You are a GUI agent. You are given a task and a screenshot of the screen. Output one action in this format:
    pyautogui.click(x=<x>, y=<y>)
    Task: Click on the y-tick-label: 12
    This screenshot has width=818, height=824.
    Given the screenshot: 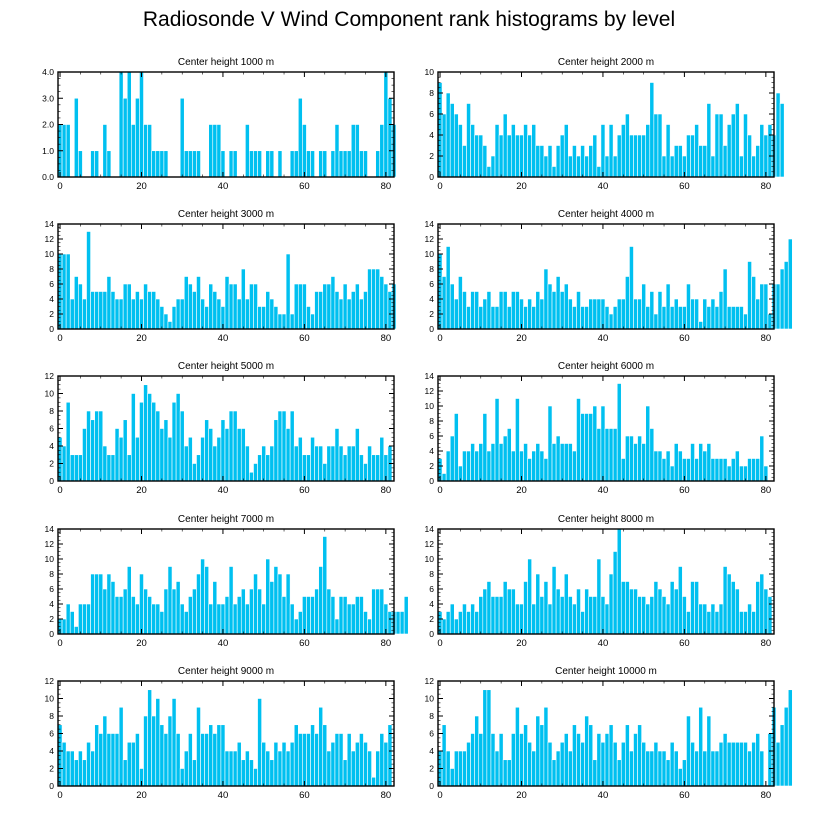 What is the action you would take?
    pyautogui.click(x=50, y=681)
    